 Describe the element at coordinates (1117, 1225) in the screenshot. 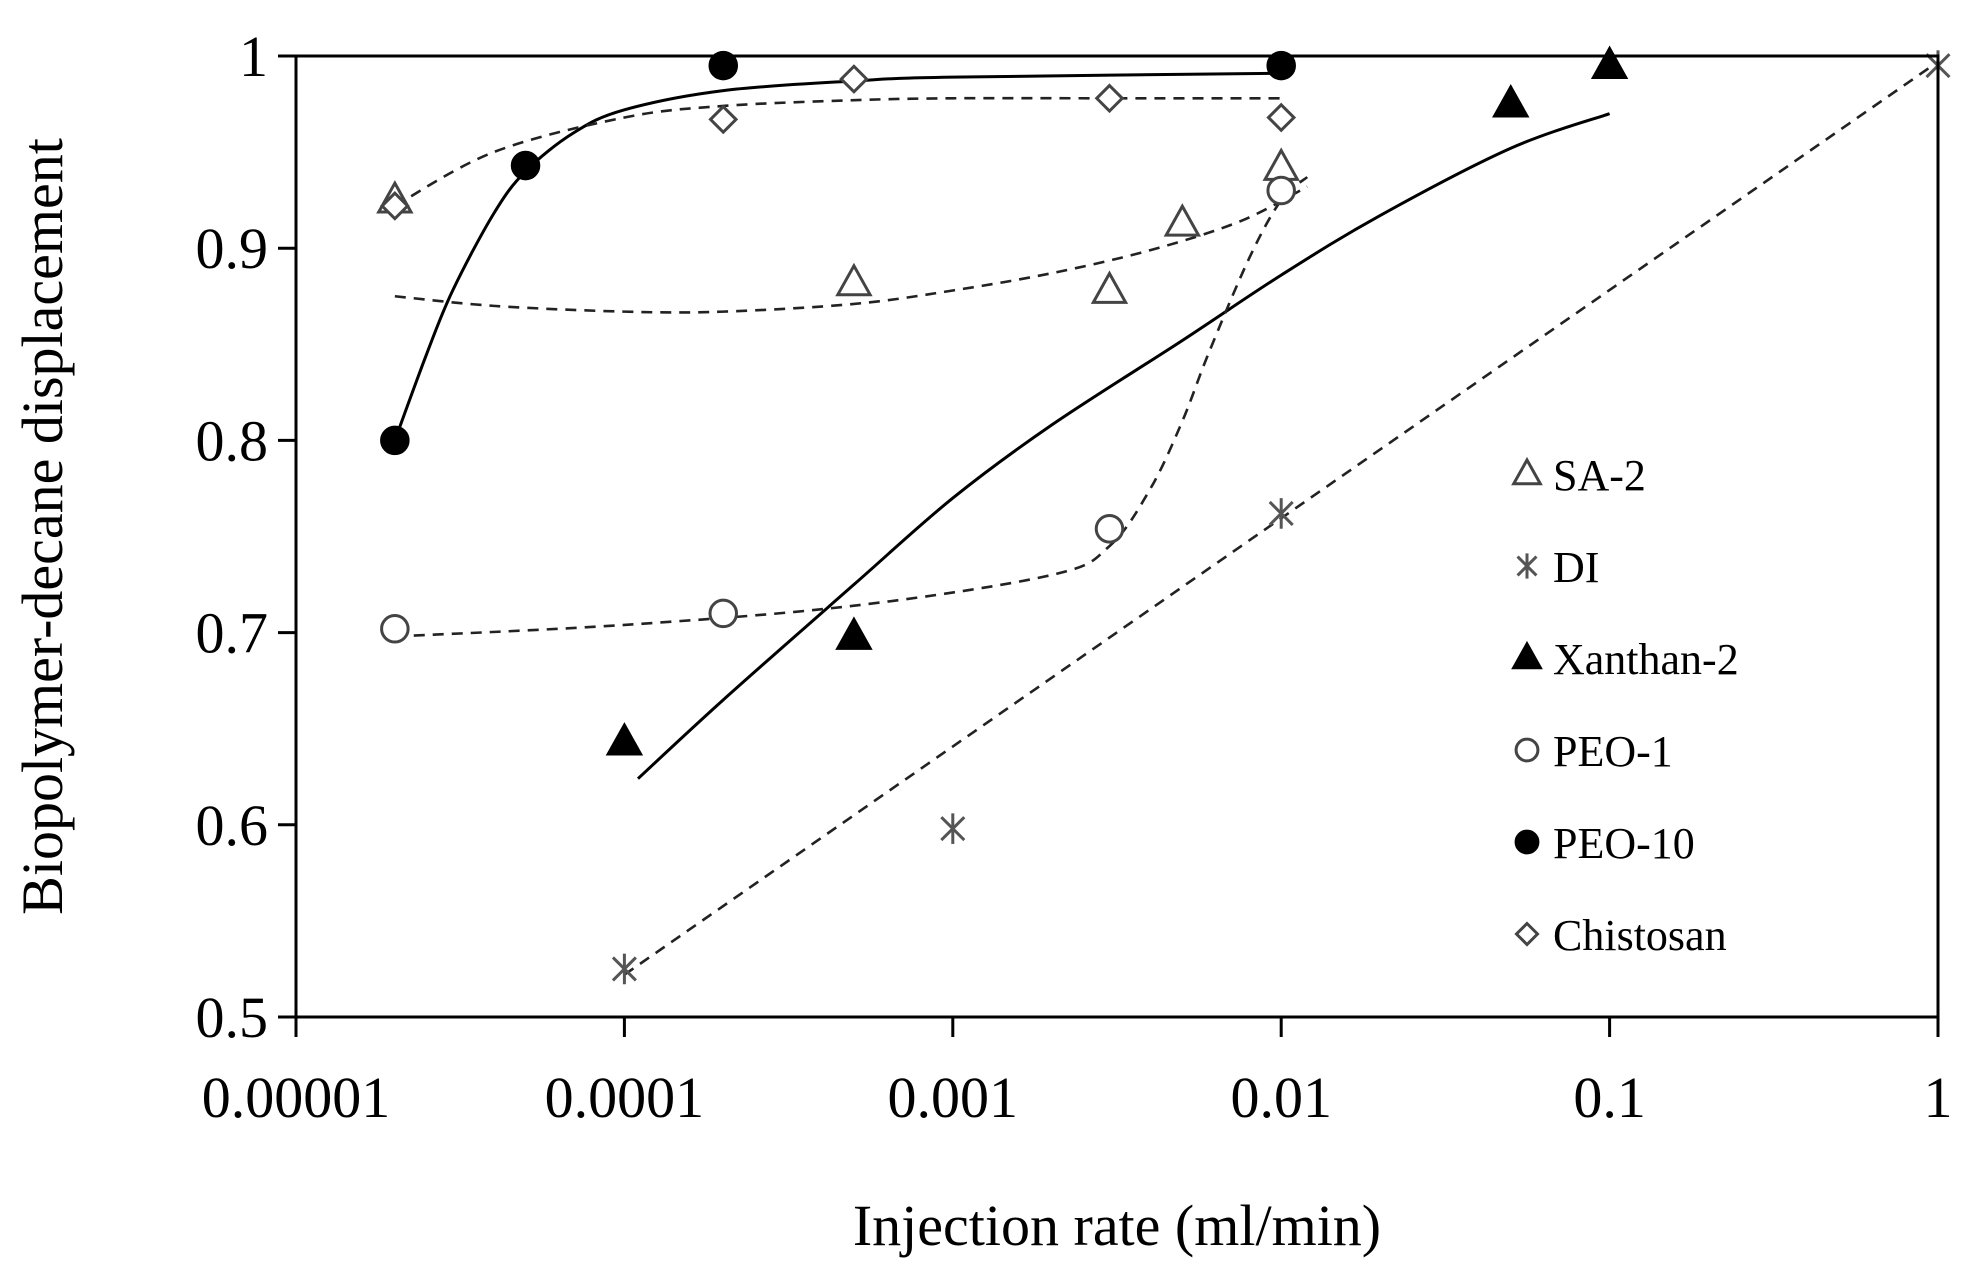

I see `x-axis-title: Injection rate (ml/min)` at that location.